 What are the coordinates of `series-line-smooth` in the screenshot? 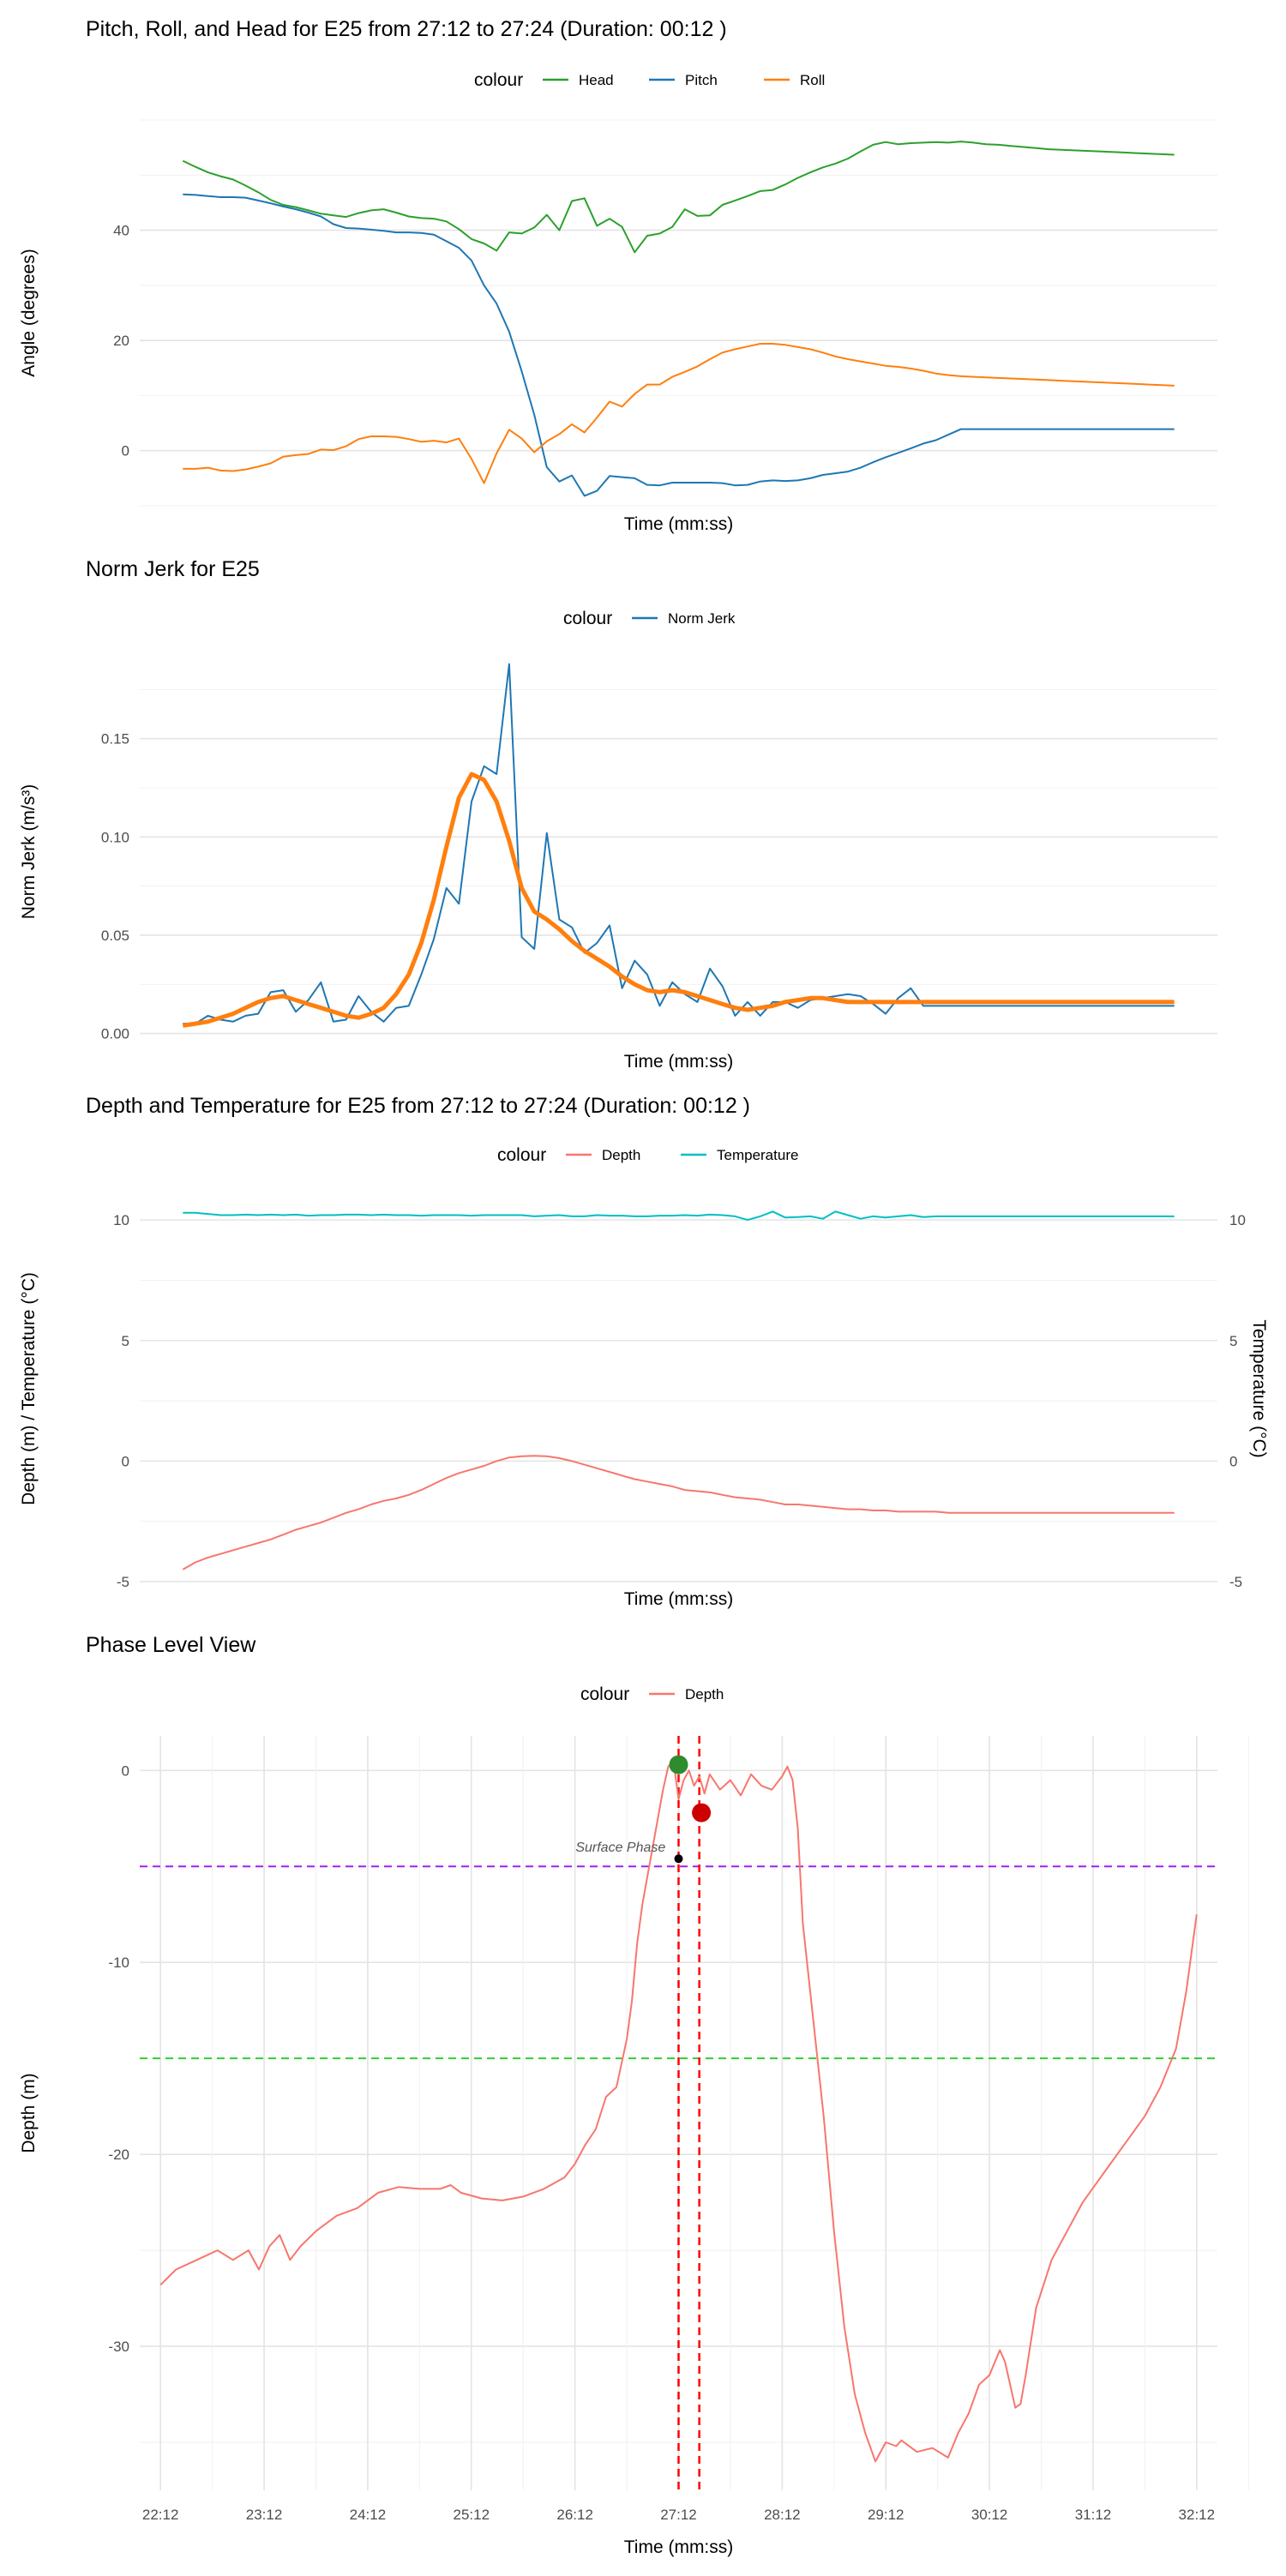 It's located at (678, 900).